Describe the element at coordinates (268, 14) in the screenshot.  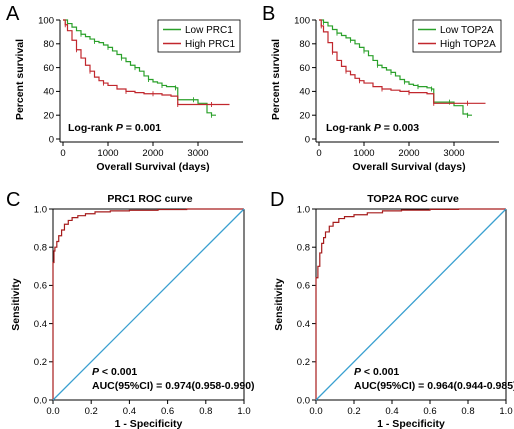
I see `panel-letter-b: B` at that location.